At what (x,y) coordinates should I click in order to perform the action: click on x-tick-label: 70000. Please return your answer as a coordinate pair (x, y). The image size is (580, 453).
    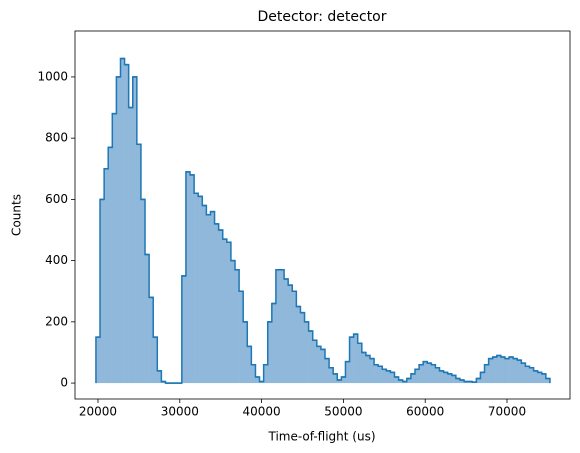
    Looking at the image, I should click on (507, 412).